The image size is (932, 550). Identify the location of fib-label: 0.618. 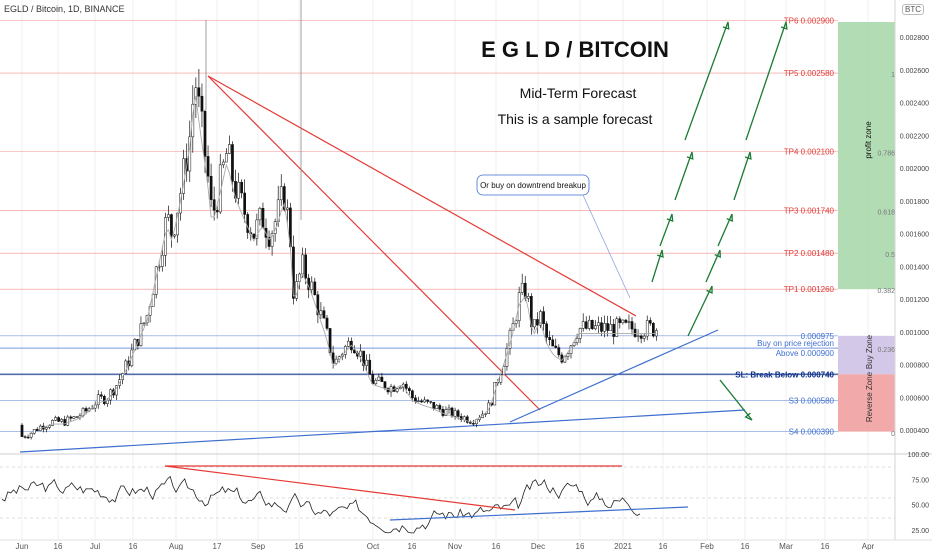
(886, 213).